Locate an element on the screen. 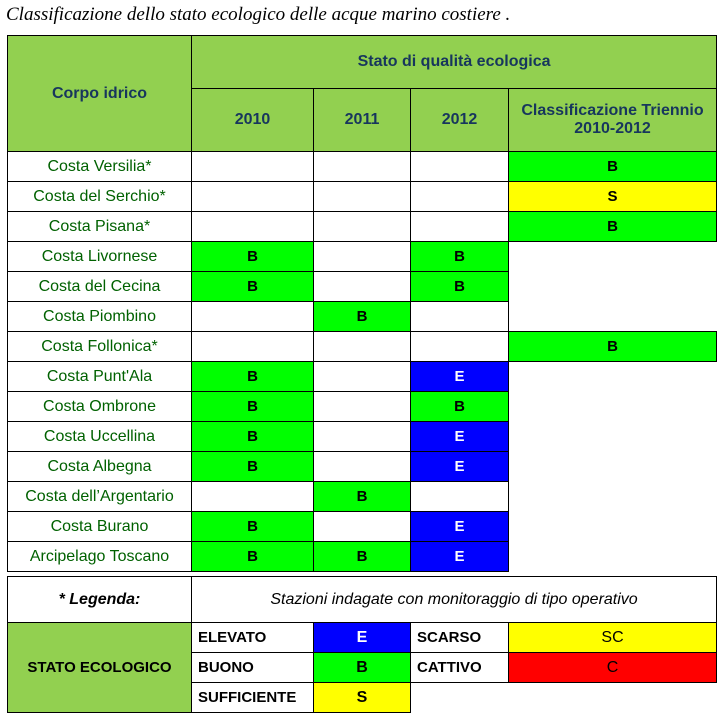  table-row: Costa Ombrone B B is located at coordinates (362, 406).